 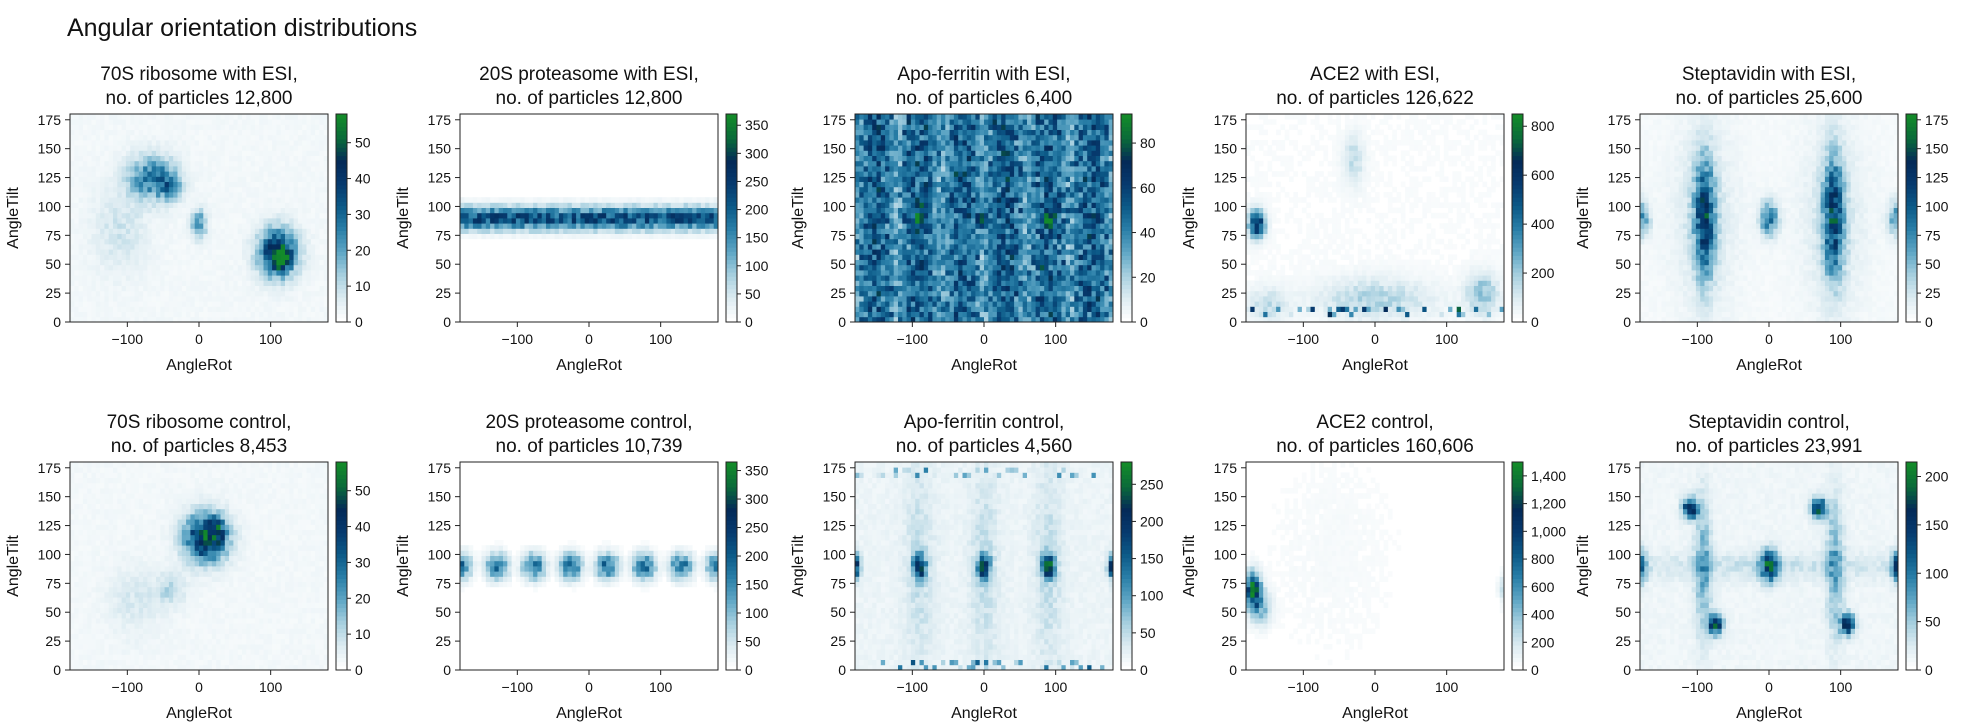 I want to click on colorbar-segment, so click(x=731, y=187).